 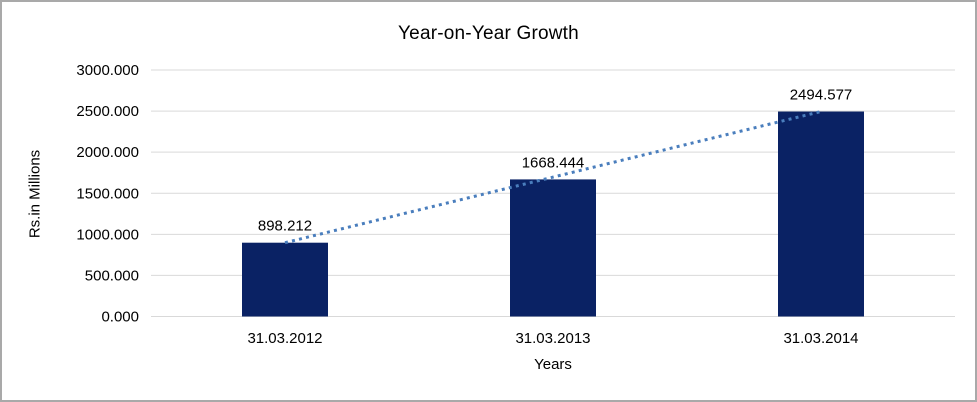 I want to click on y-tick-label: 1000.000, so click(x=107, y=234).